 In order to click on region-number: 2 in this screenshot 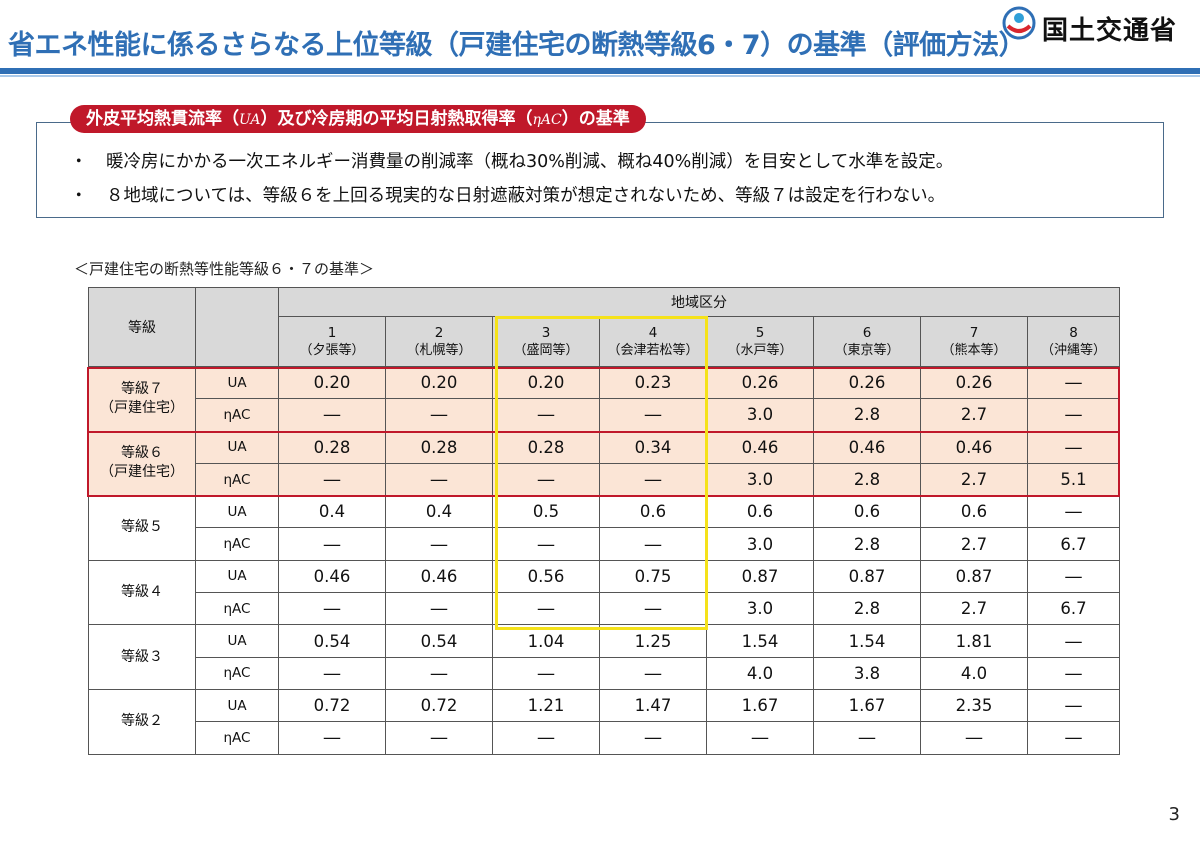, I will do `click(439, 332)`.